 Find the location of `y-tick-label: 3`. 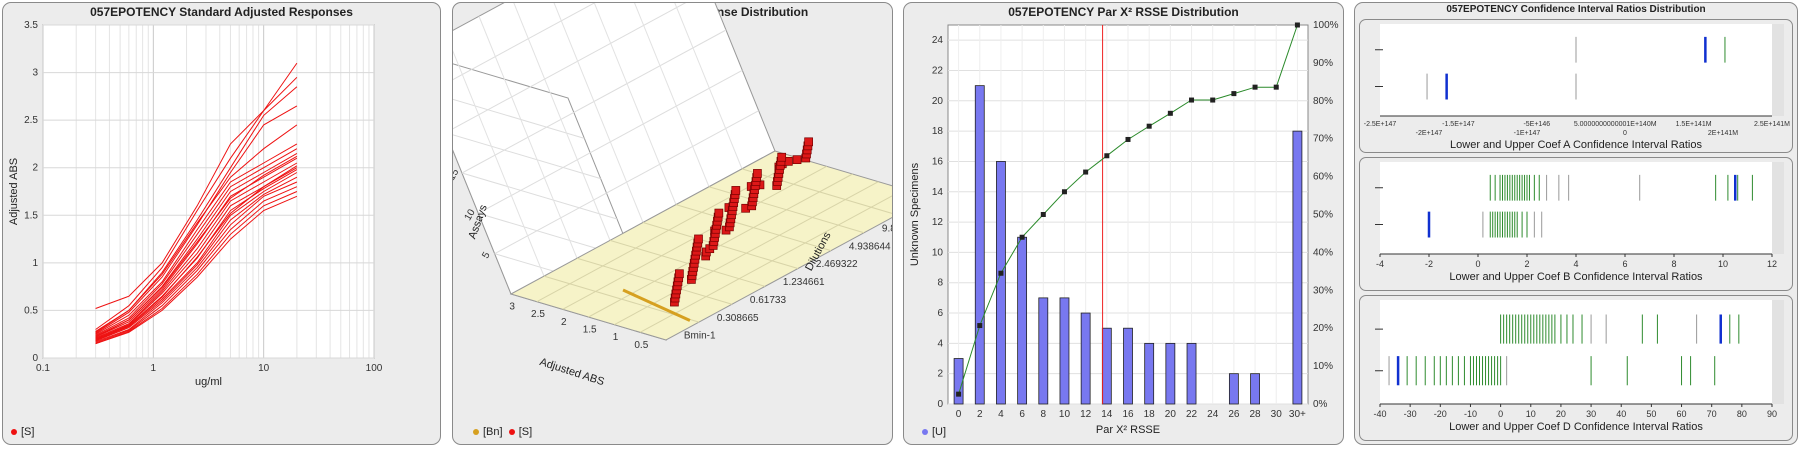

y-tick-label: 3 is located at coordinates (35, 73).